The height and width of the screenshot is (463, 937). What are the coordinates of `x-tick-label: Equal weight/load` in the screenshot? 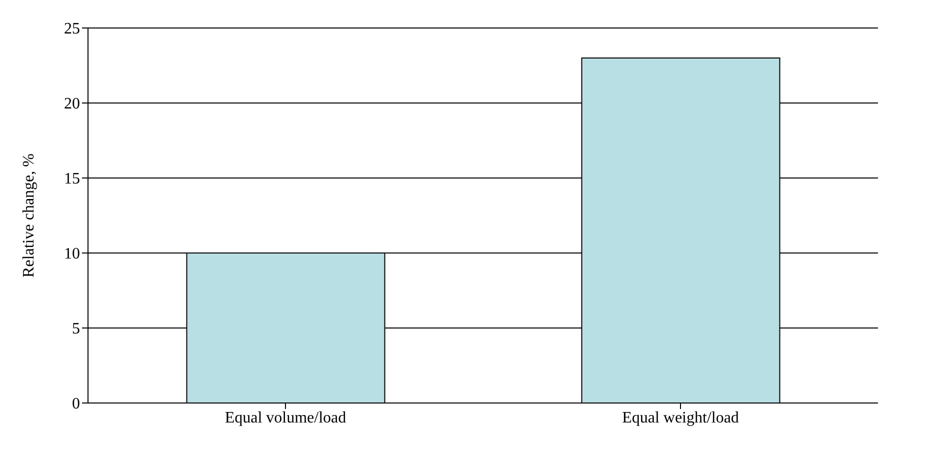 It's located at (680, 417).